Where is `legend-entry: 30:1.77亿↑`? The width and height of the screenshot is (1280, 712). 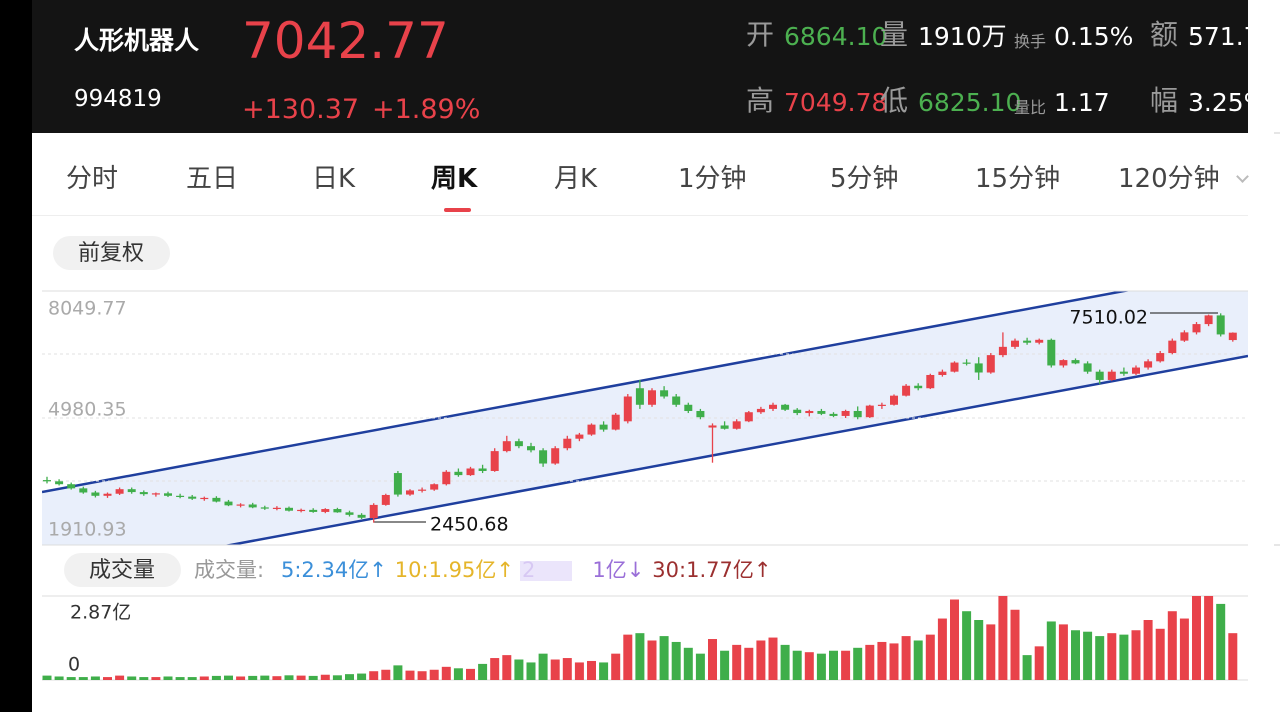
legend-entry: 30:1.77亿↑ is located at coordinates (711, 570).